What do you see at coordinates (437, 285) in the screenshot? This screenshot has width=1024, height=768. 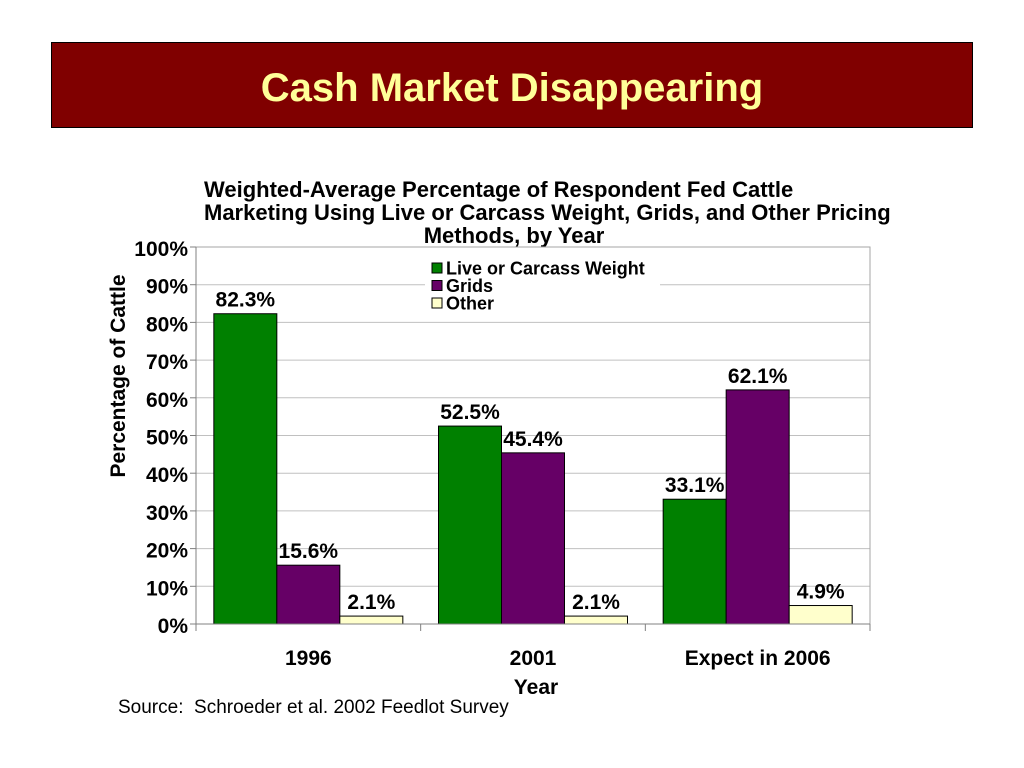 I see `legend-swatch-grids` at bounding box center [437, 285].